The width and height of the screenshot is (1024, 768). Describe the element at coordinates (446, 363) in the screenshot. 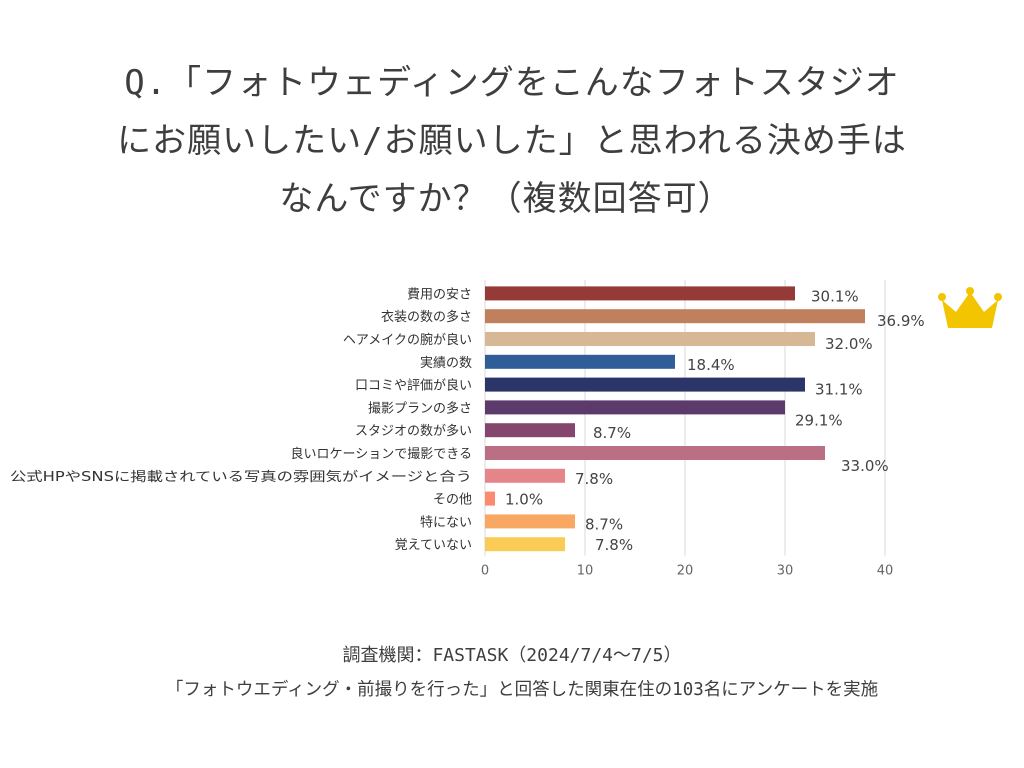

I see `category-label: 実績の数` at that location.